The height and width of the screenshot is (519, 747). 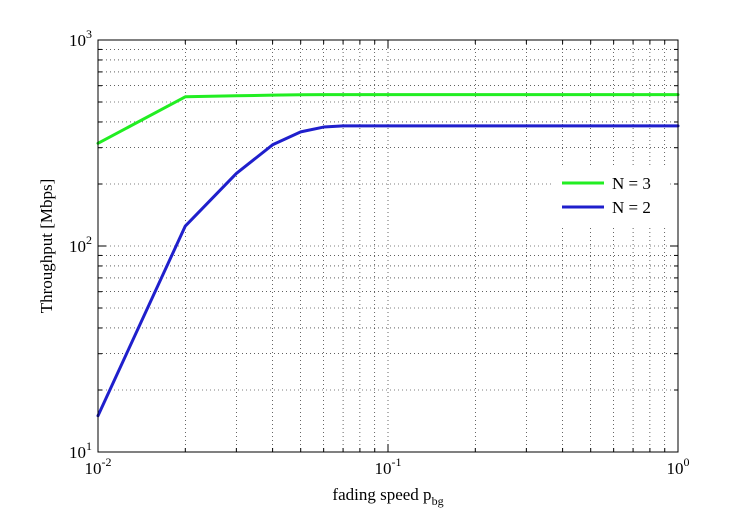 What do you see at coordinates (388, 466) in the screenshot?
I see `x-tick-label: 10⁻¹` at bounding box center [388, 466].